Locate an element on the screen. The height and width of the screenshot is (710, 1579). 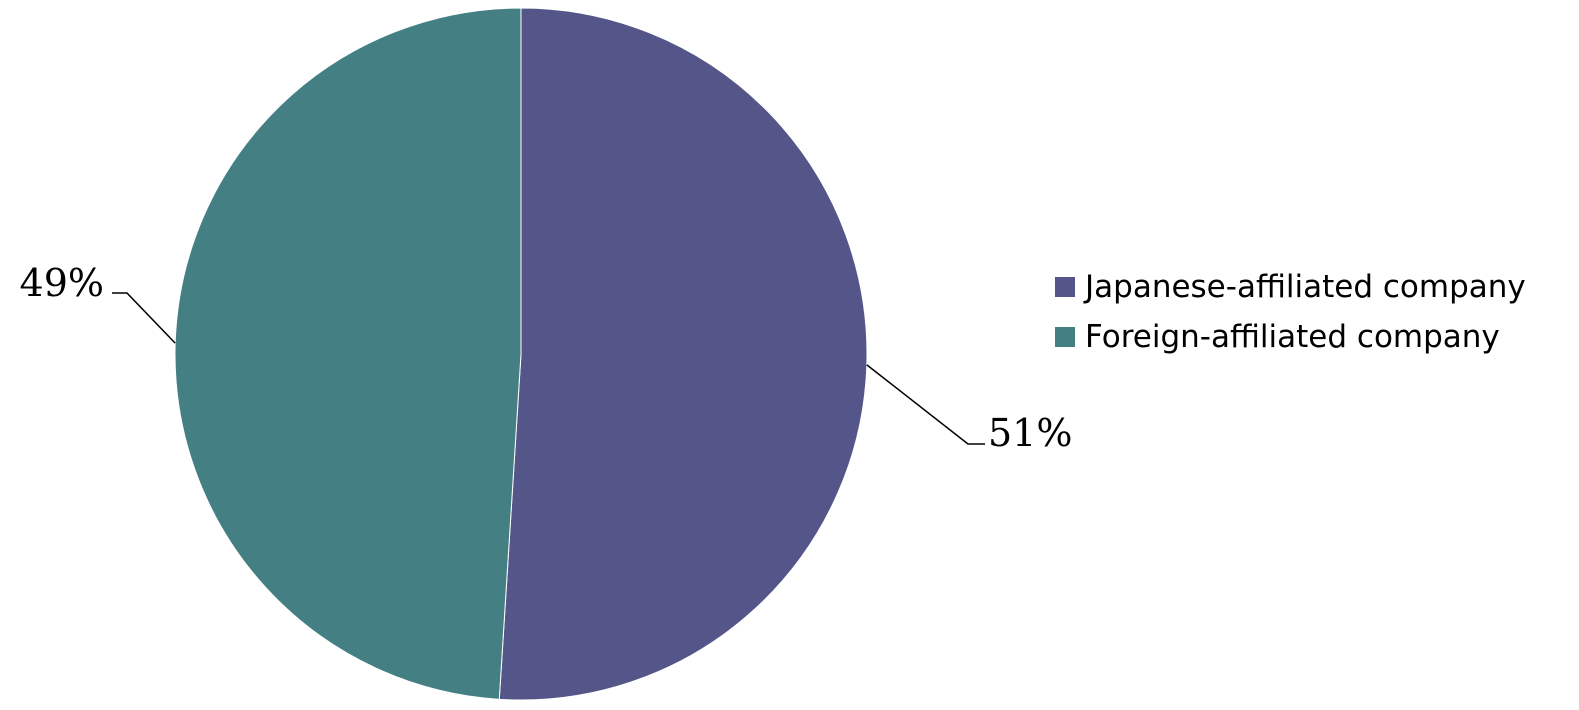
legend-swatch-foreign is located at coordinates (1065, 337).